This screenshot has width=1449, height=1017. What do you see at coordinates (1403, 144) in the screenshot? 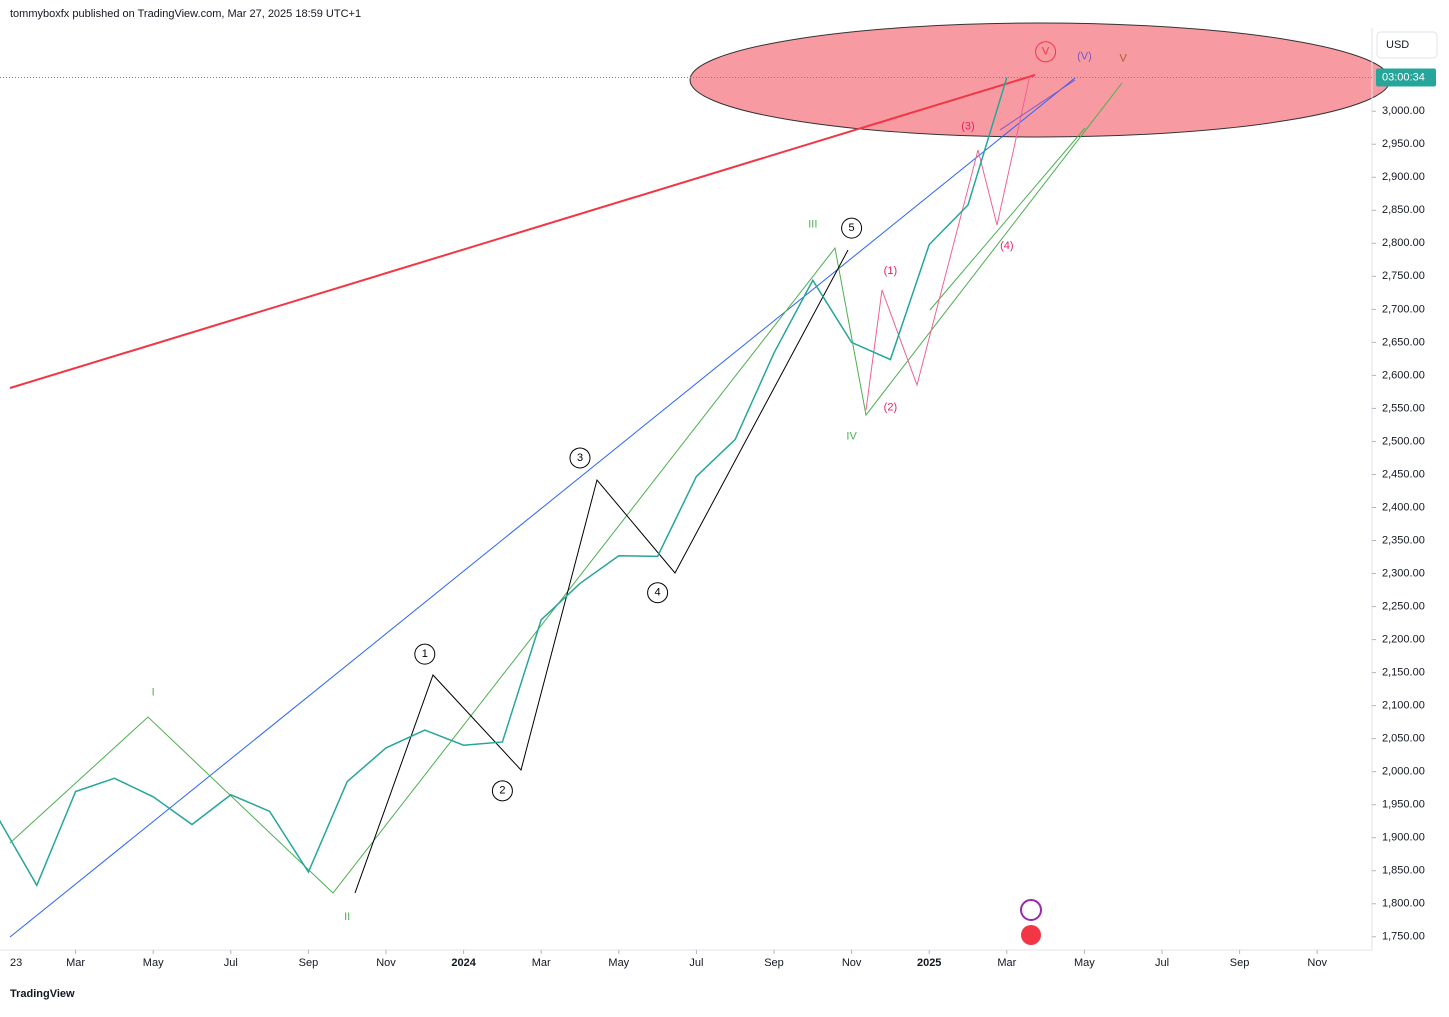
I see `y-tick-label: 2,950.00` at bounding box center [1403, 144].